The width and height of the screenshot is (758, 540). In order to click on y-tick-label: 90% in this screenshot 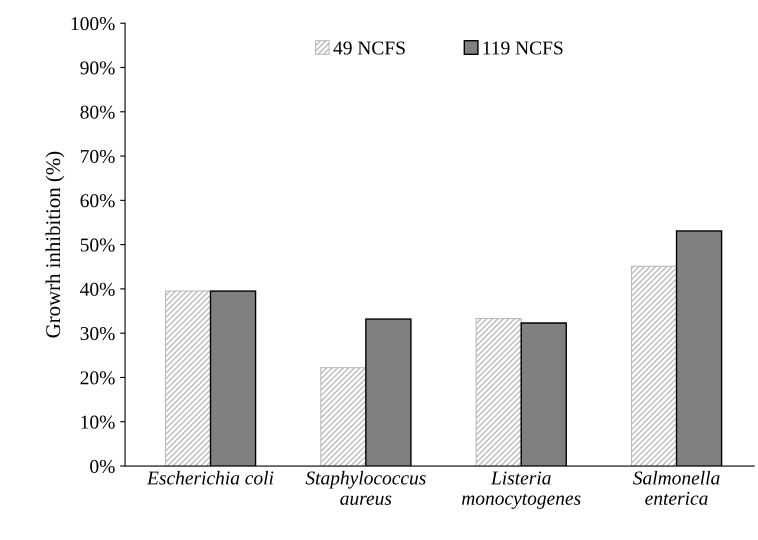, I will do `click(97, 67)`.